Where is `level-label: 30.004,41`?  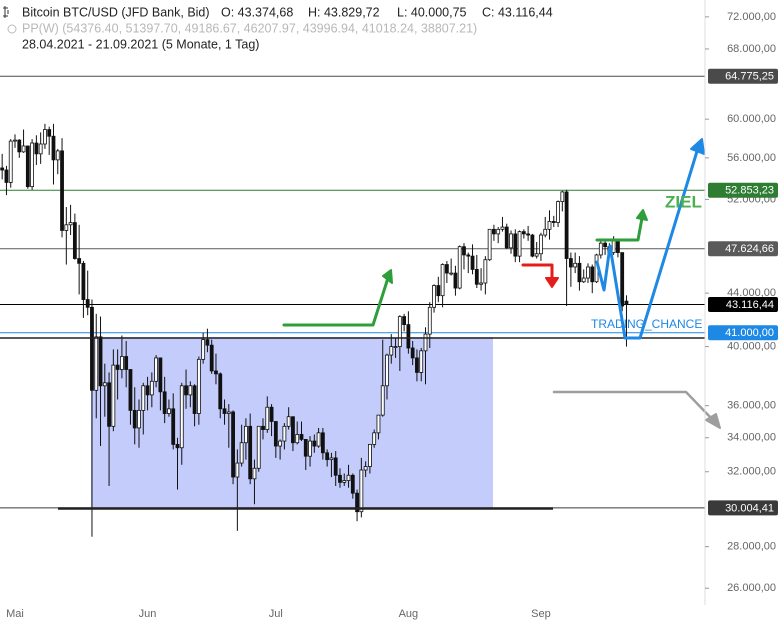 level-label: 30.004,41 is located at coordinates (749, 508).